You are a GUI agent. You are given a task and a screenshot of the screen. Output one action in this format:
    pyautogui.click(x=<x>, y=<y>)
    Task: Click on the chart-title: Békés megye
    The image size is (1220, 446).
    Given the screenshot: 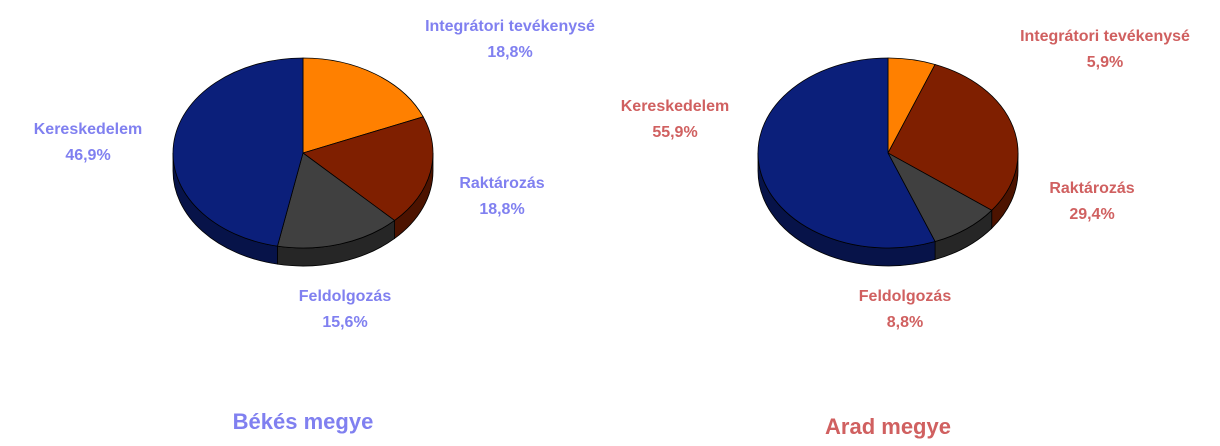 What is the action you would take?
    pyautogui.click(x=303, y=421)
    